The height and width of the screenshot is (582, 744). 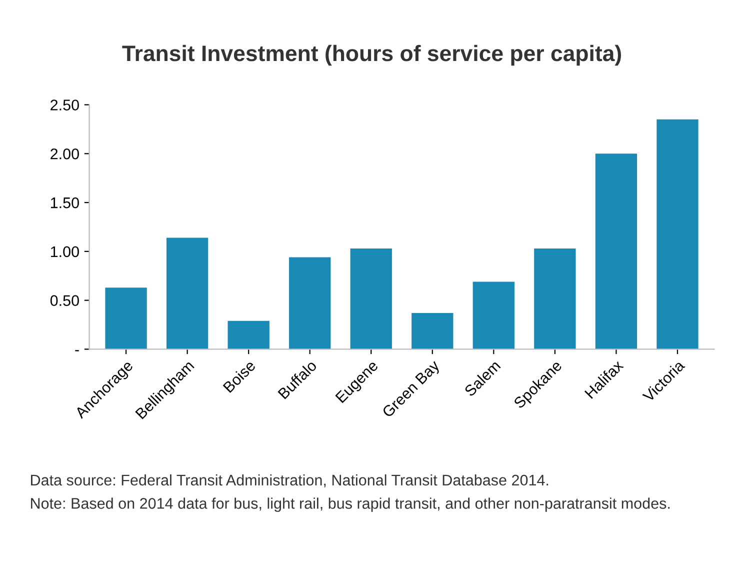 I want to click on y-tick-label: -, so click(x=77, y=351).